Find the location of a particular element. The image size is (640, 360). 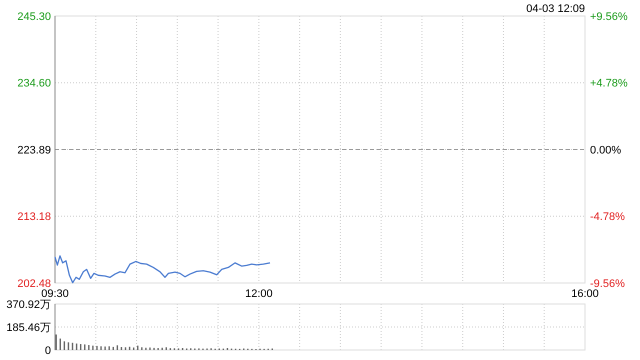

y-tick-label: 185.46万 is located at coordinates (28, 328).